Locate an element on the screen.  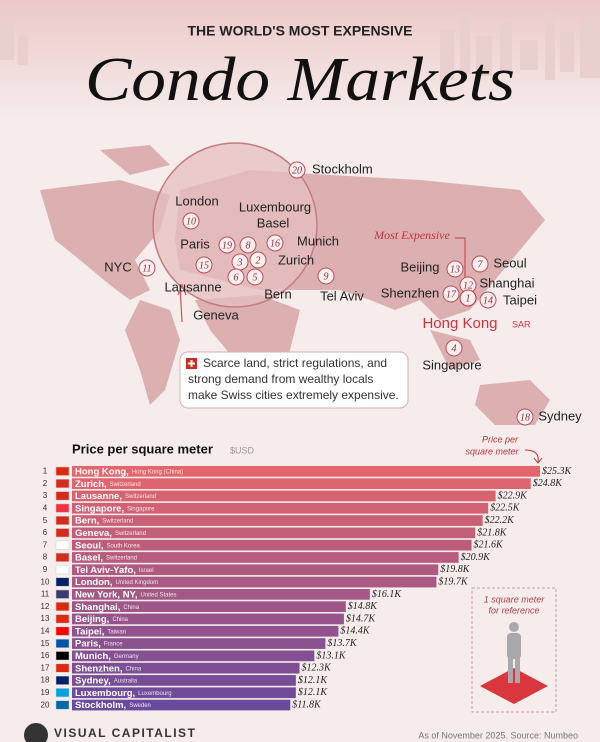
category-label: Geneva, Switzerland is located at coordinates (110, 533).